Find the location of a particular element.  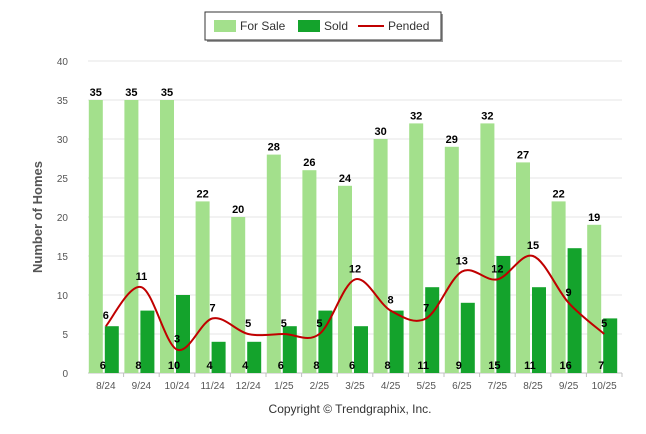

x-tick-label: 11/24 is located at coordinates (212, 386).